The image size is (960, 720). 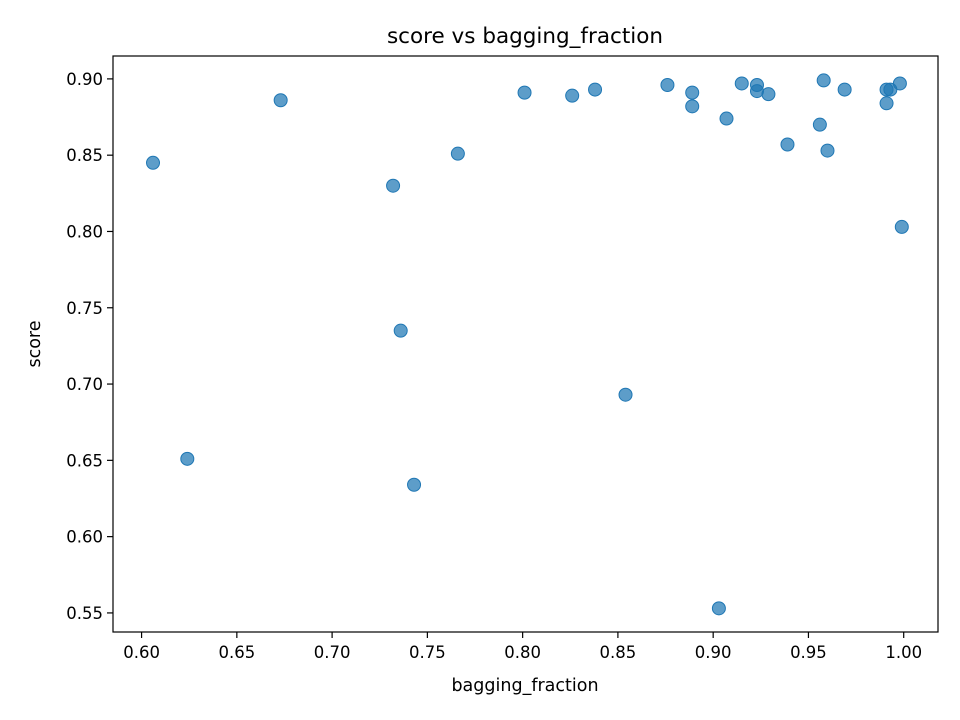 I want to click on x-axis-label: bagging_fraction, so click(x=524, y=686).